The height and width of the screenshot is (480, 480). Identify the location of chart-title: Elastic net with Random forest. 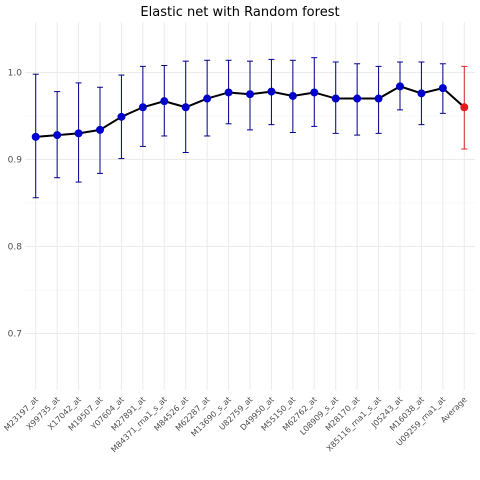
(240, 12).